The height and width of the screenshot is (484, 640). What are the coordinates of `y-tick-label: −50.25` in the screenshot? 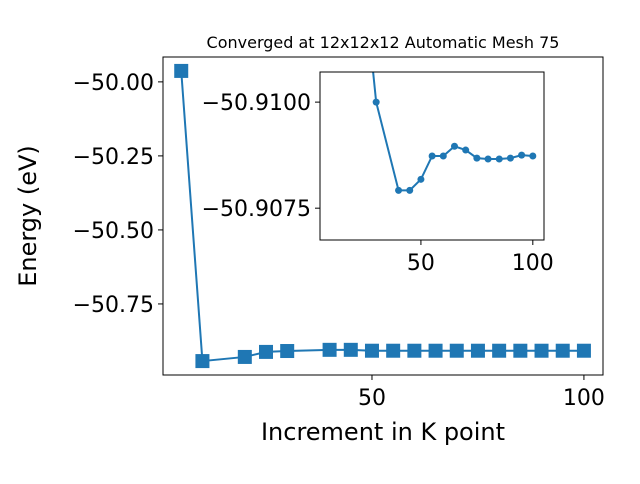 It's located at (113, 157).